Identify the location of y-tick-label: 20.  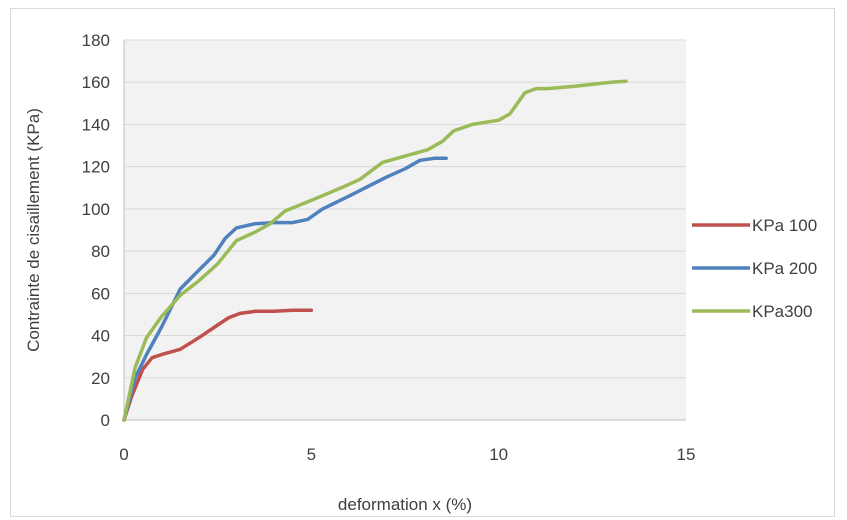
(100, 378).